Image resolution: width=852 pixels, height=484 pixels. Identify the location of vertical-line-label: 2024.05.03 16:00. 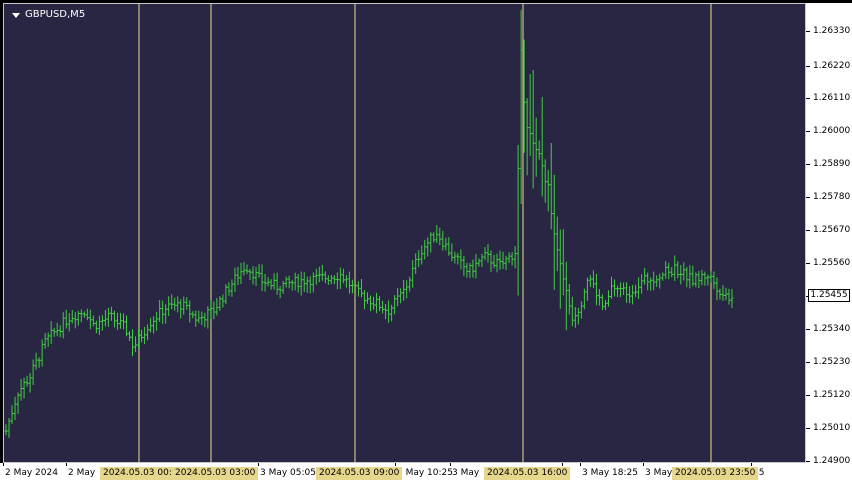
(527, 473).